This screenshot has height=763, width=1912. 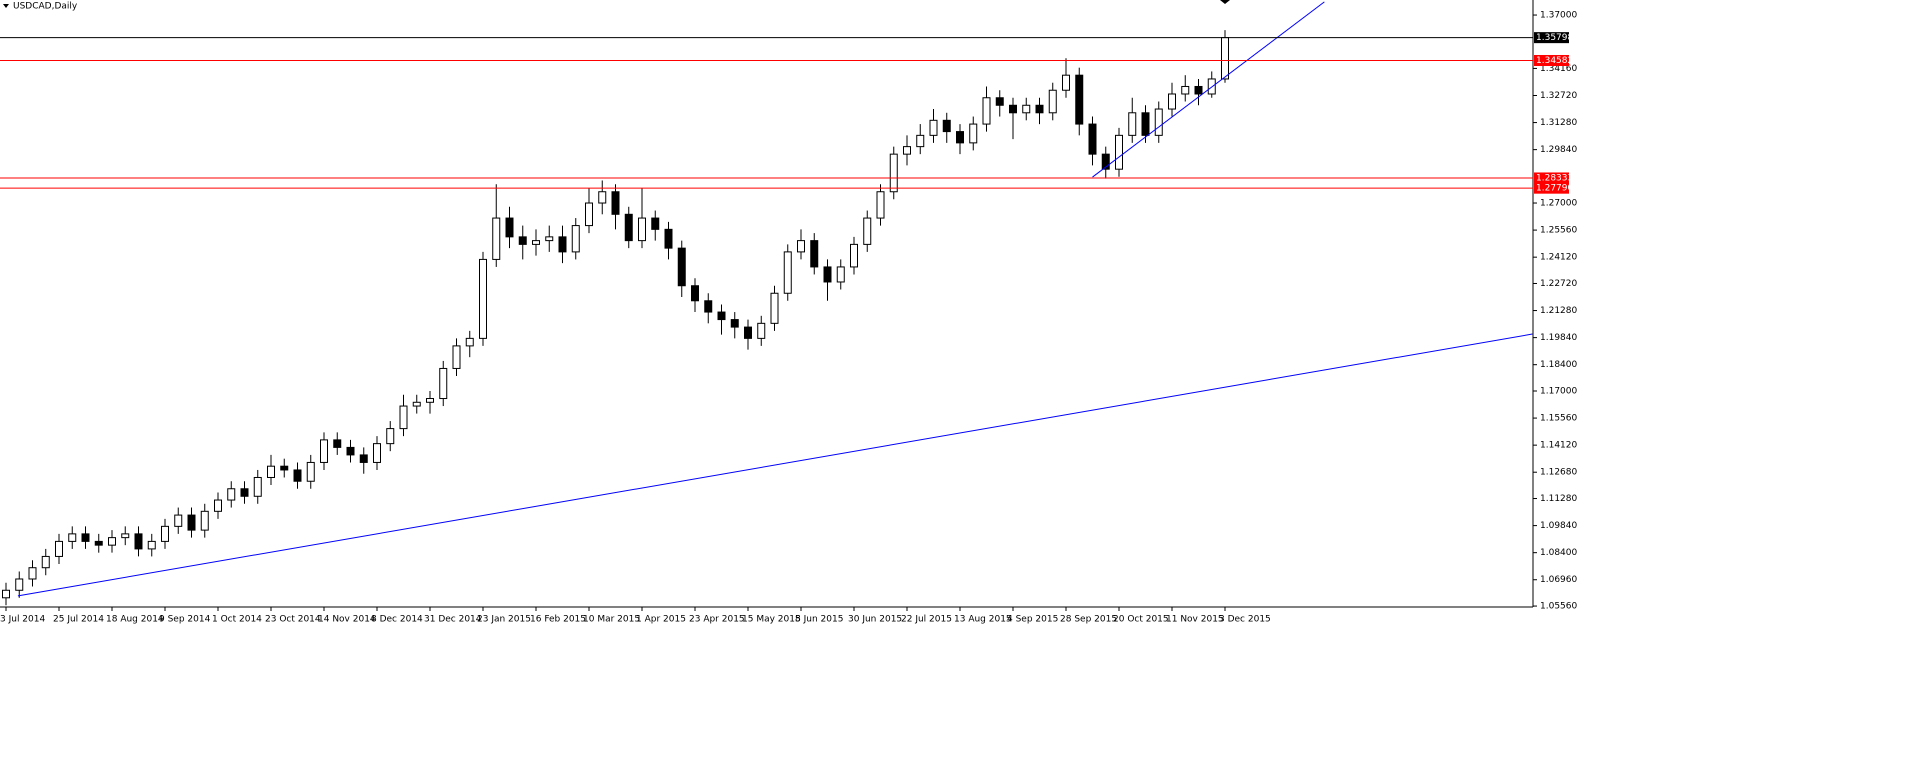 I want to click on x-tick-label: 1 Oct 2014, so click(x=237, y=620).